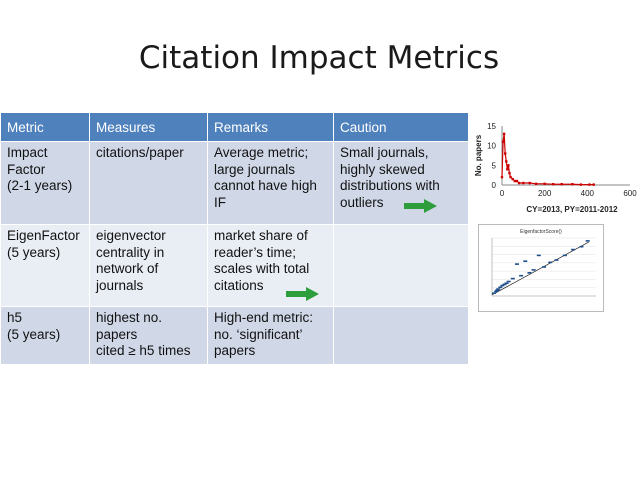 This screenshot has width=638, height=479. I want to click on cell-line: citations/paper, so click(140, 152).